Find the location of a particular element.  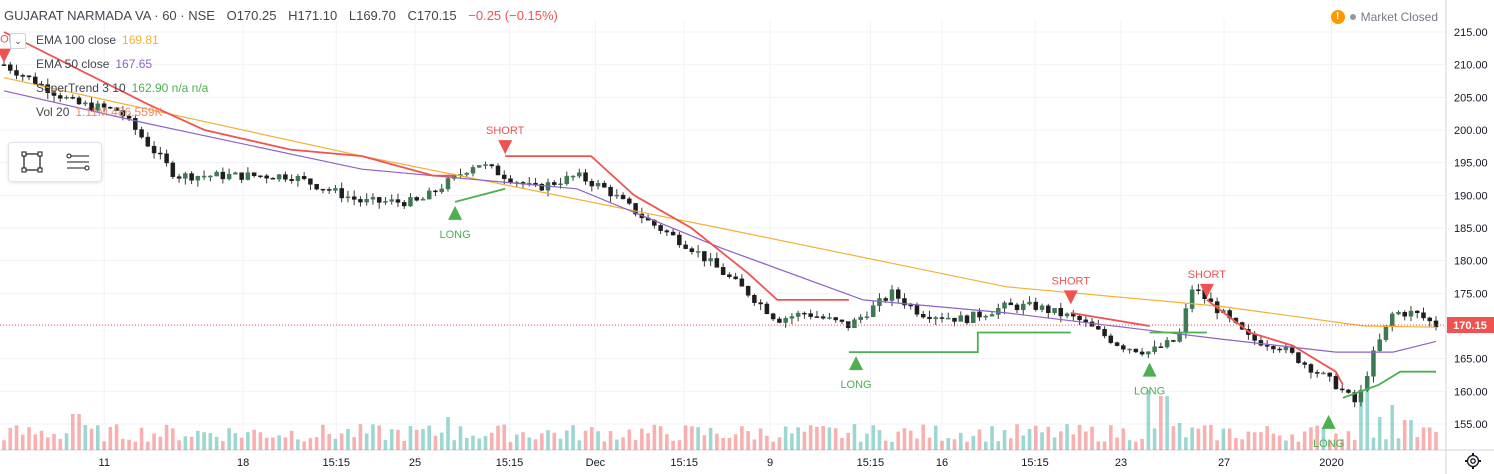

y-tick-label: 190.00 is located at coordinates (1471, 196).